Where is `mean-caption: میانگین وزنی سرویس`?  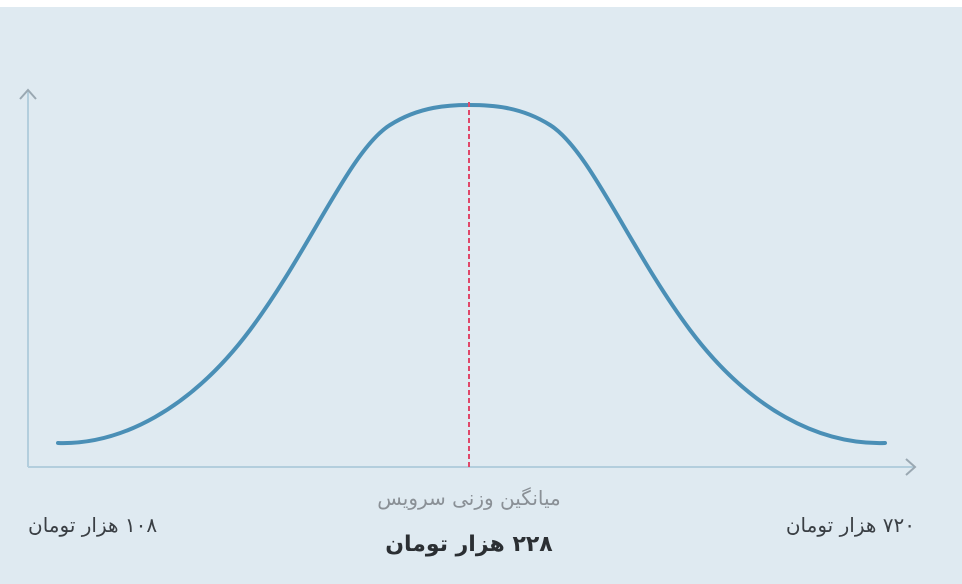 mean-caption: میانگین وزنی سرویس is located at coordinates (469, 498).